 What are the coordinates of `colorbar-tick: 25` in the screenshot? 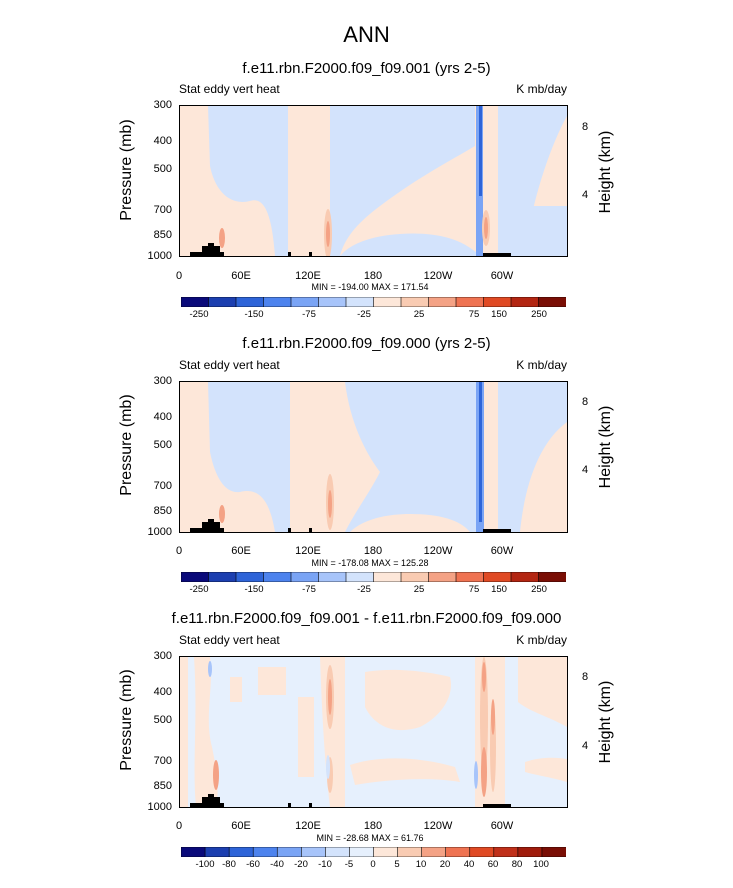 It's located at (419, 589).